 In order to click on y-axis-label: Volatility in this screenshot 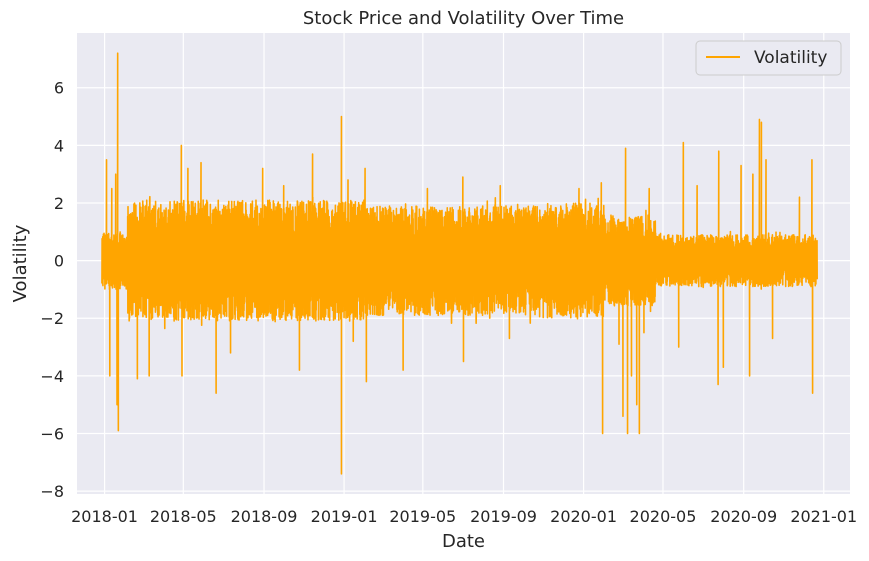, I will do `click(20, 263)`.